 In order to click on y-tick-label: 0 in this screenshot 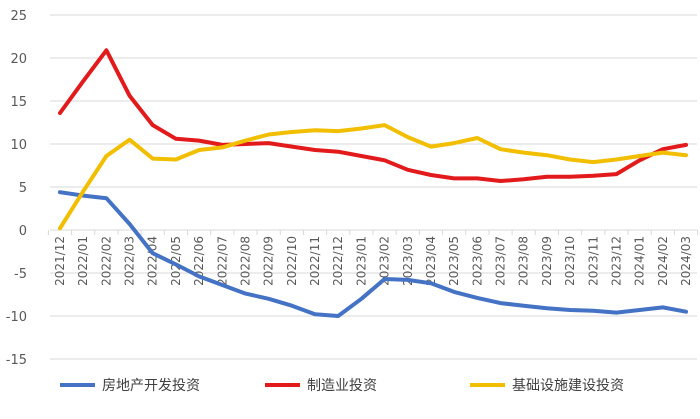, I will do `click(23, 231)`.